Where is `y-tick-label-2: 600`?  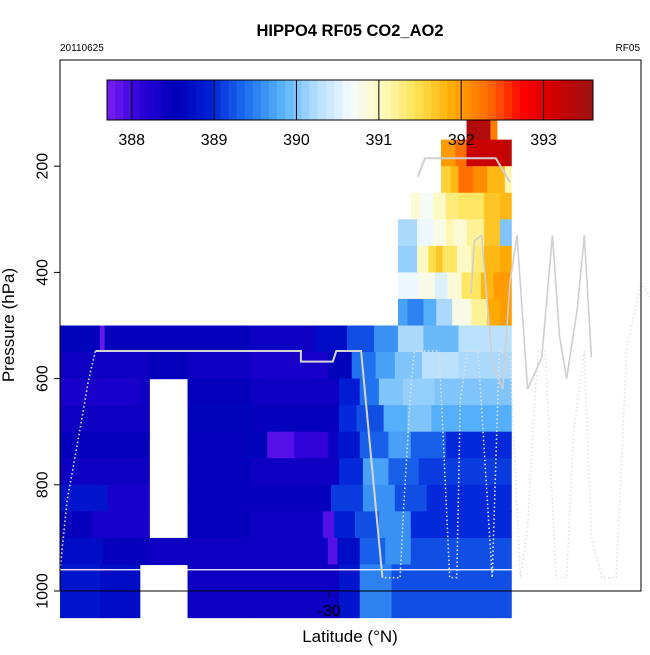
y-tick-label-2: 600 is located at coordinates (43, 378).